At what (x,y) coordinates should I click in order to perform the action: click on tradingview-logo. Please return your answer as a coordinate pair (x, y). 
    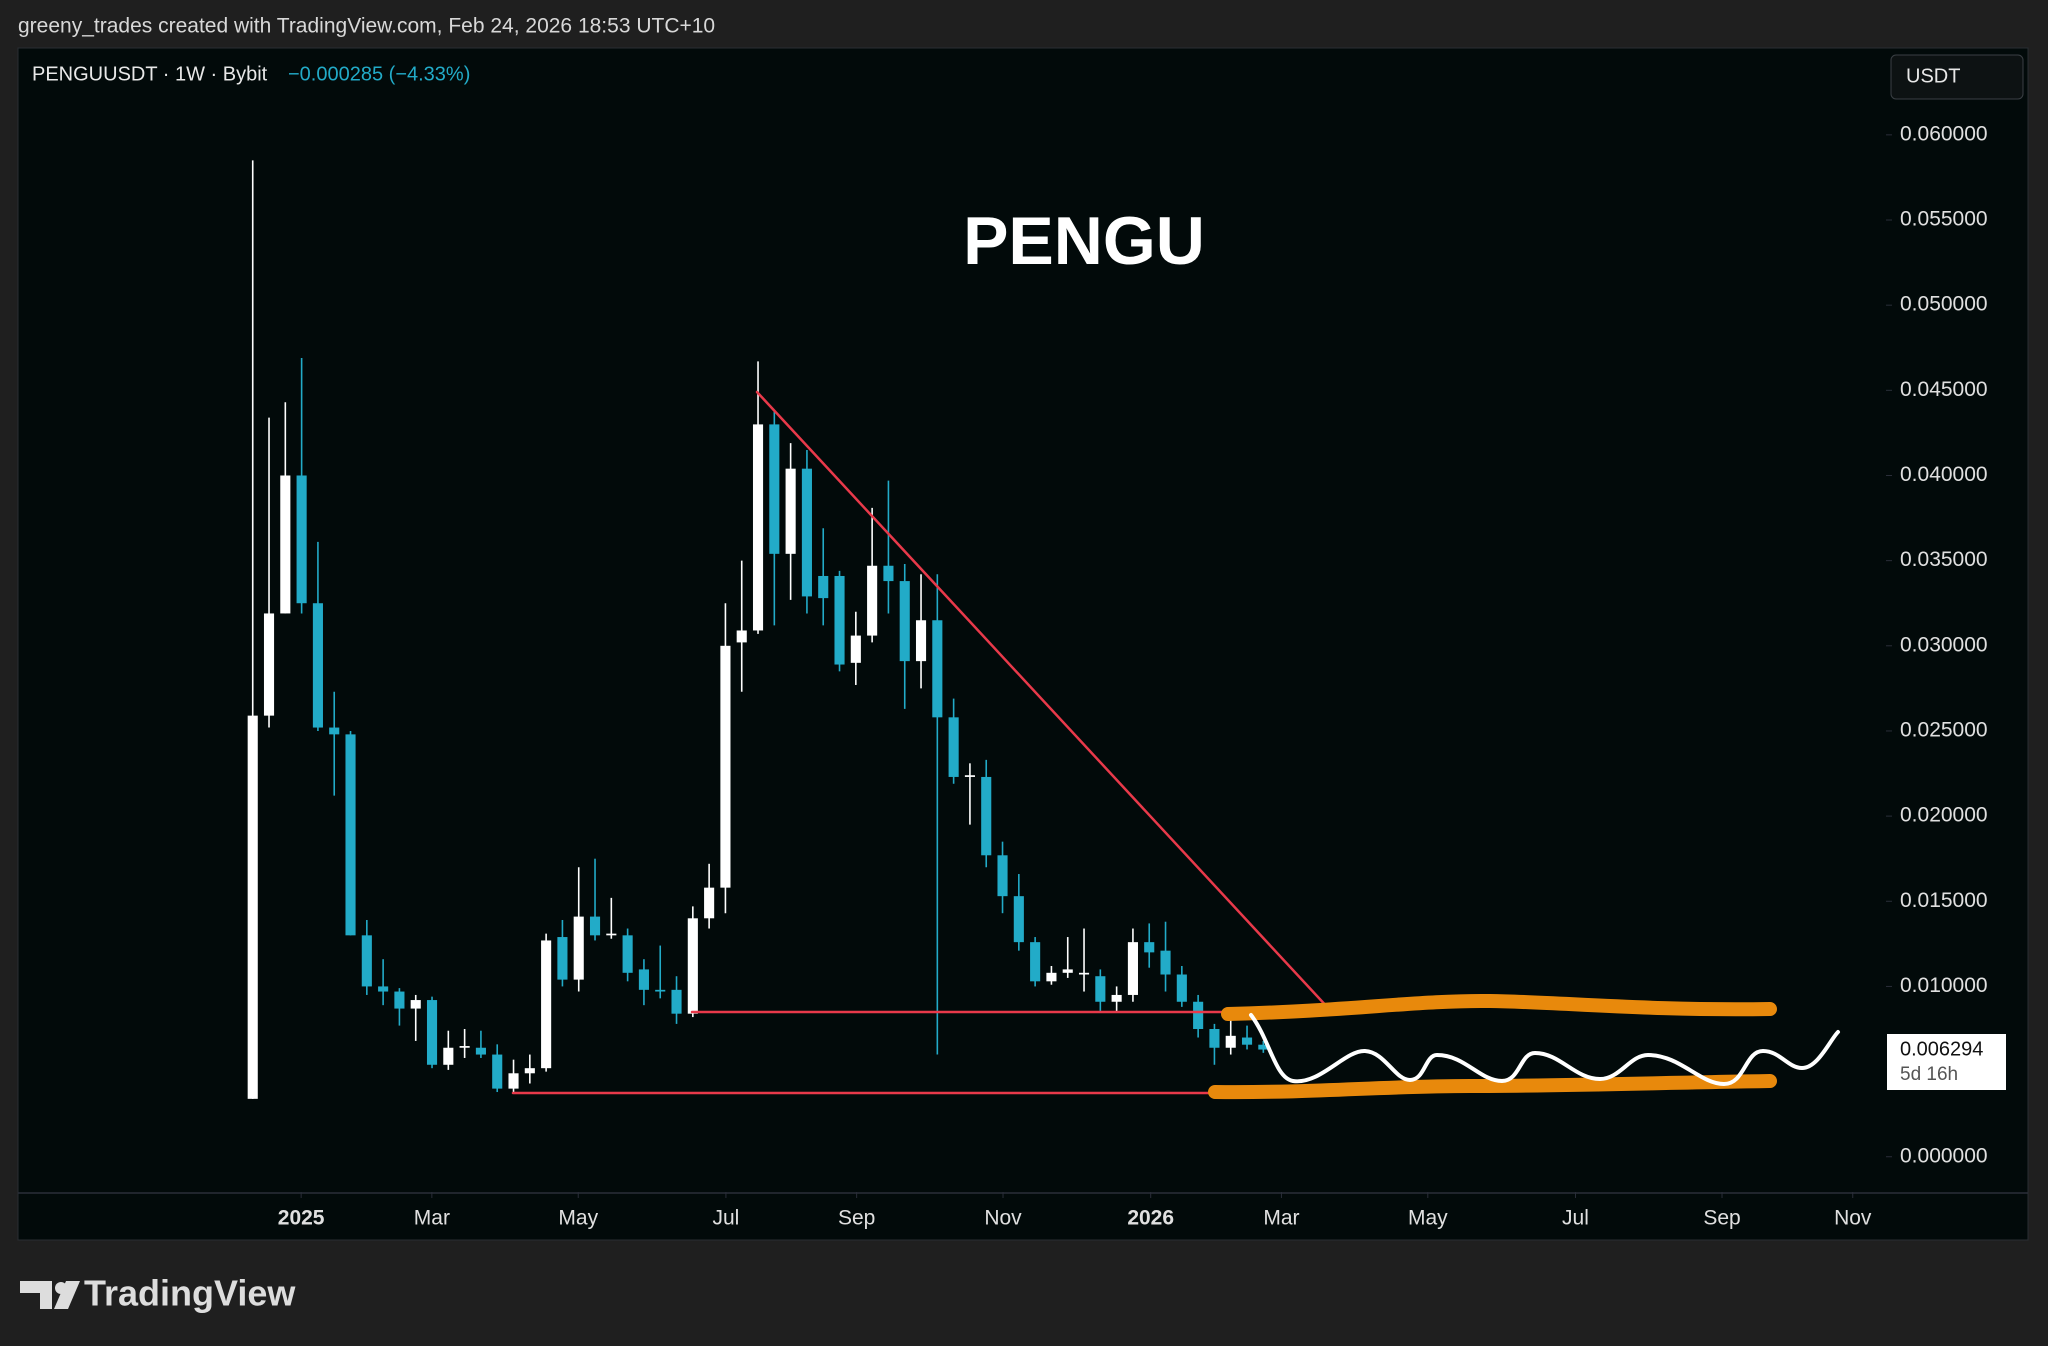
    Looking at the image, I should click on (50, 1295).